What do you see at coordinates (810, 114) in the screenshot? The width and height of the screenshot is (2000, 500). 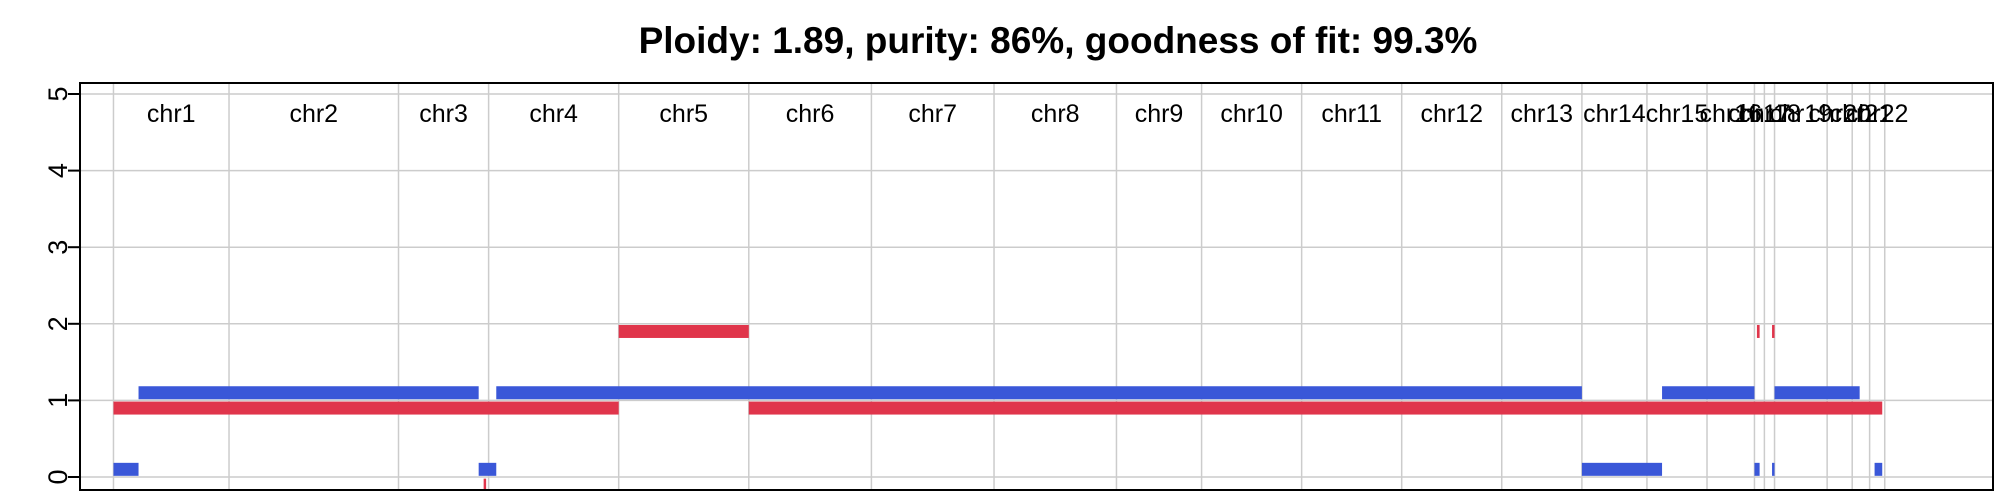 I see `chromosome-label: chr6` at bounding box center [810, 114].